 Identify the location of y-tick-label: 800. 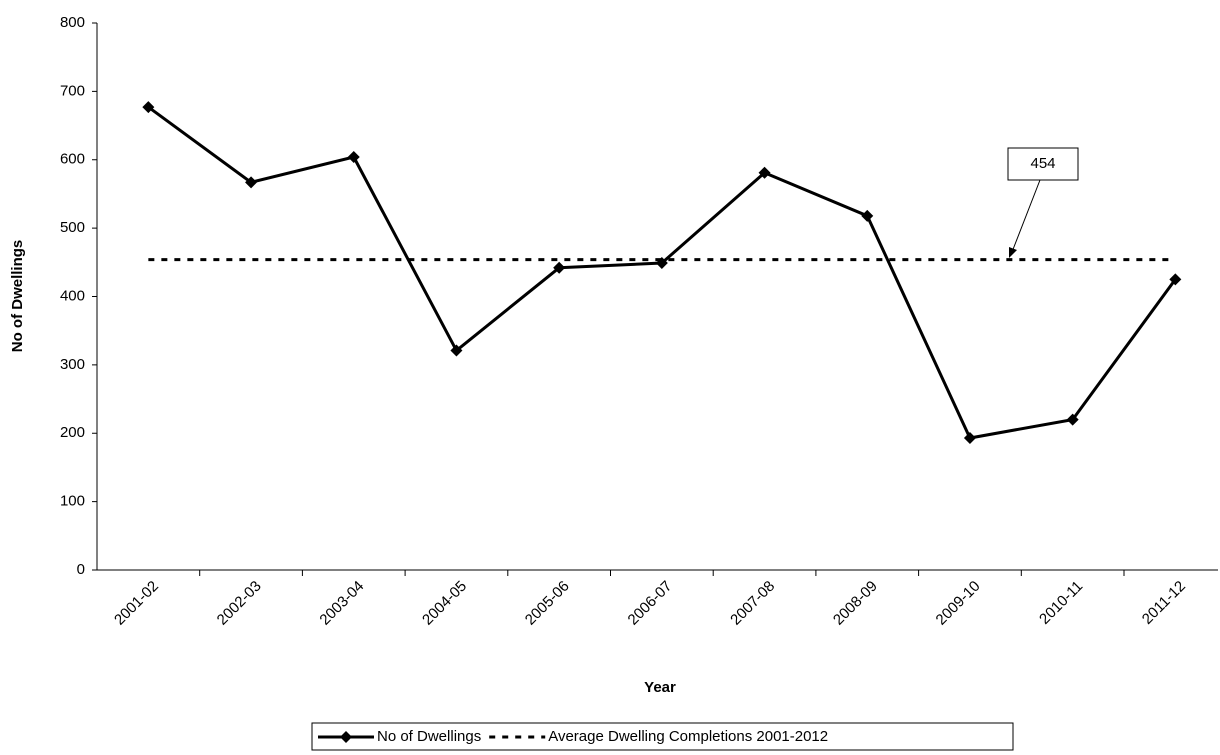
(72, 22).